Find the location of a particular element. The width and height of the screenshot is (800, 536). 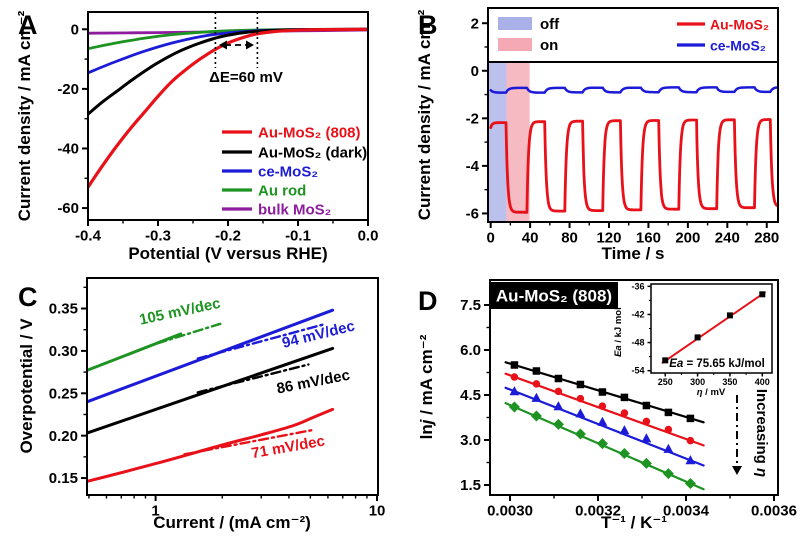

x-tick-label: 10 is located at coordinates (377, 510).